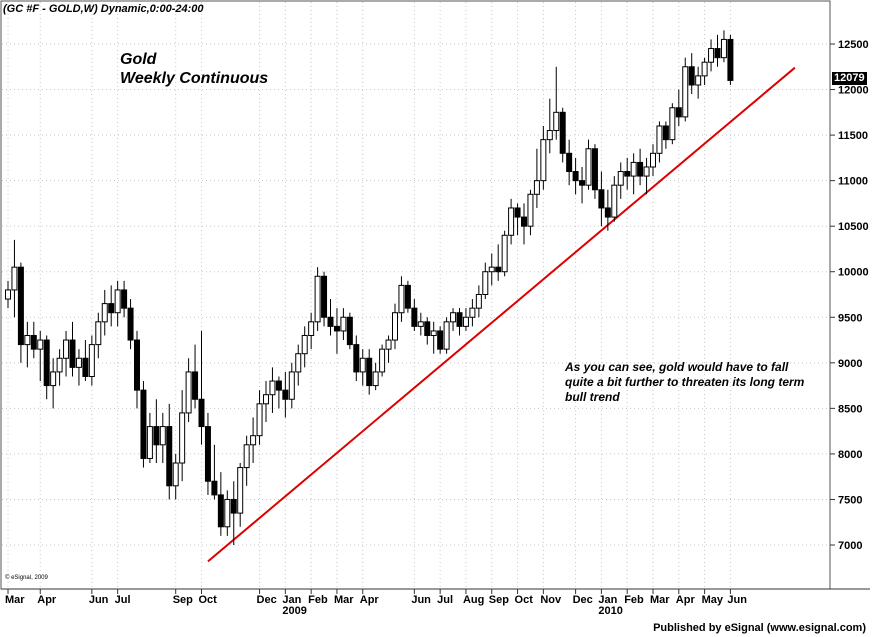 The height and width of the screenshot is (637, 872). I want to click on y-tick-label: 12000, so click(853, 91).